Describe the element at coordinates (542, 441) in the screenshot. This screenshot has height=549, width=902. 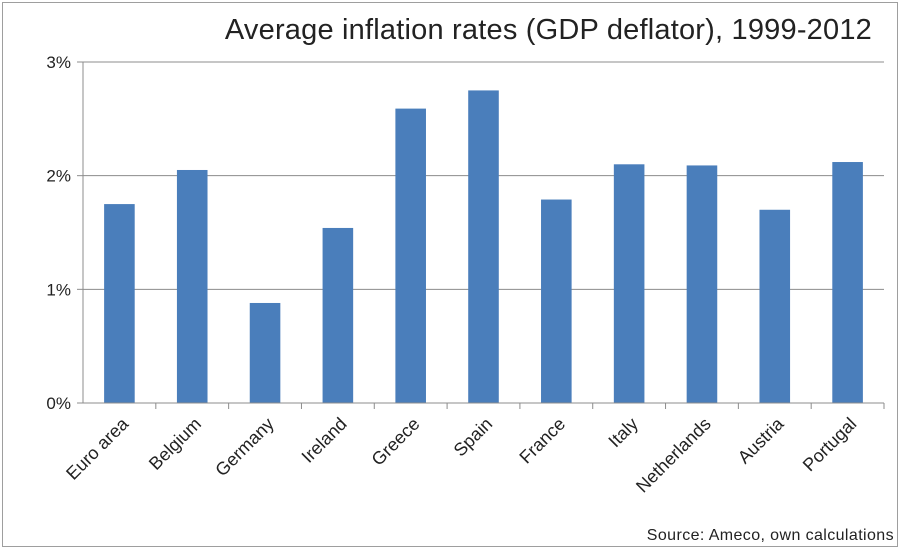
I see `x-tick-label: France` at that location.